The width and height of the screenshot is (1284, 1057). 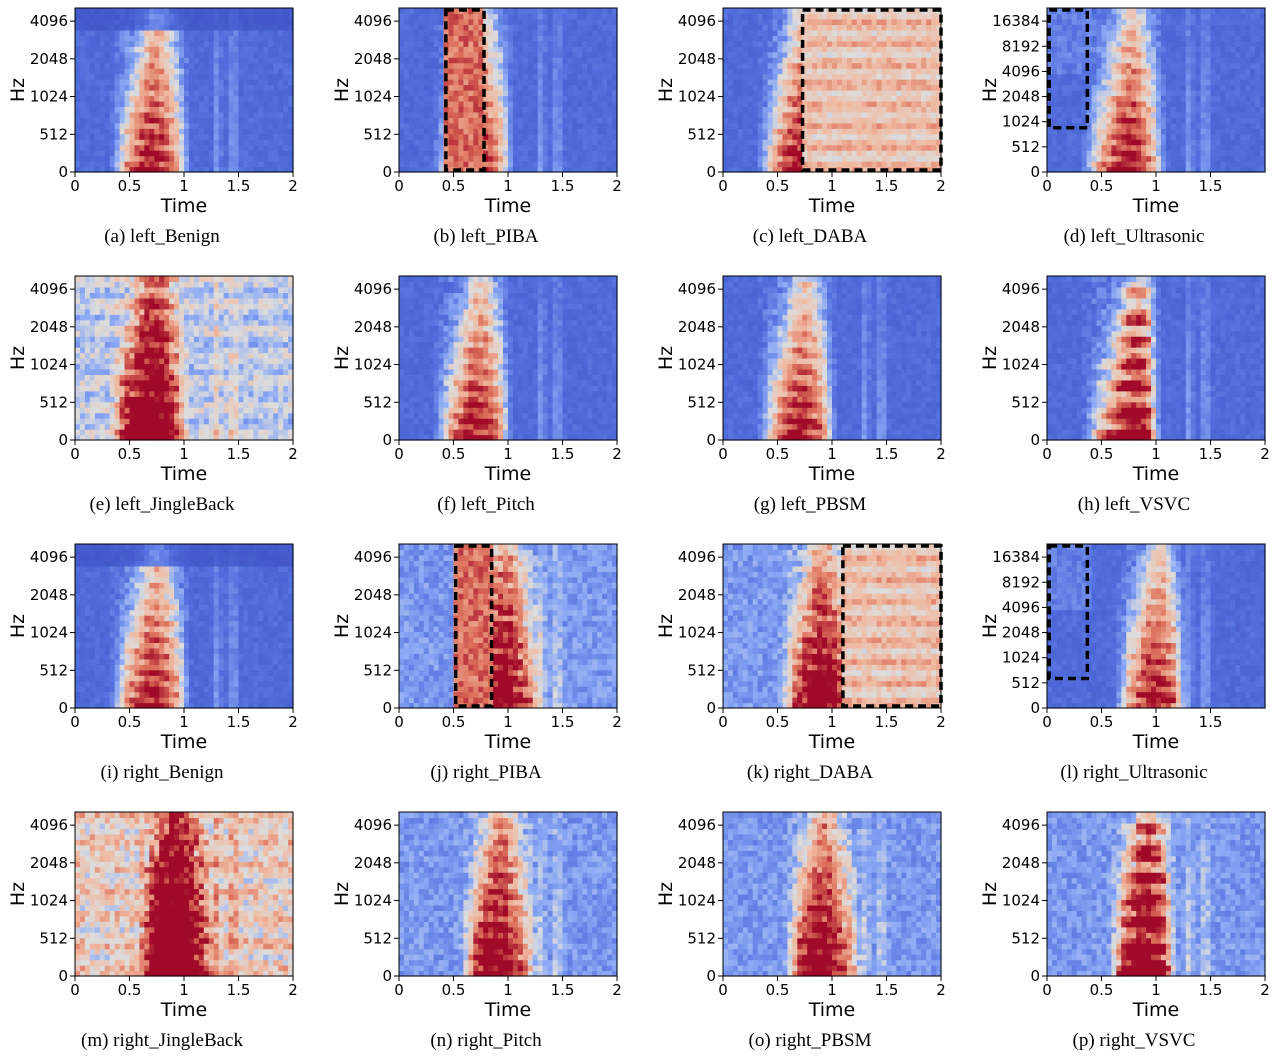 What do you see at coordinates (486, 237) in the screenshot?
I see `panel-caption: (b) left_PIBA` at bounding box center [486, 237].